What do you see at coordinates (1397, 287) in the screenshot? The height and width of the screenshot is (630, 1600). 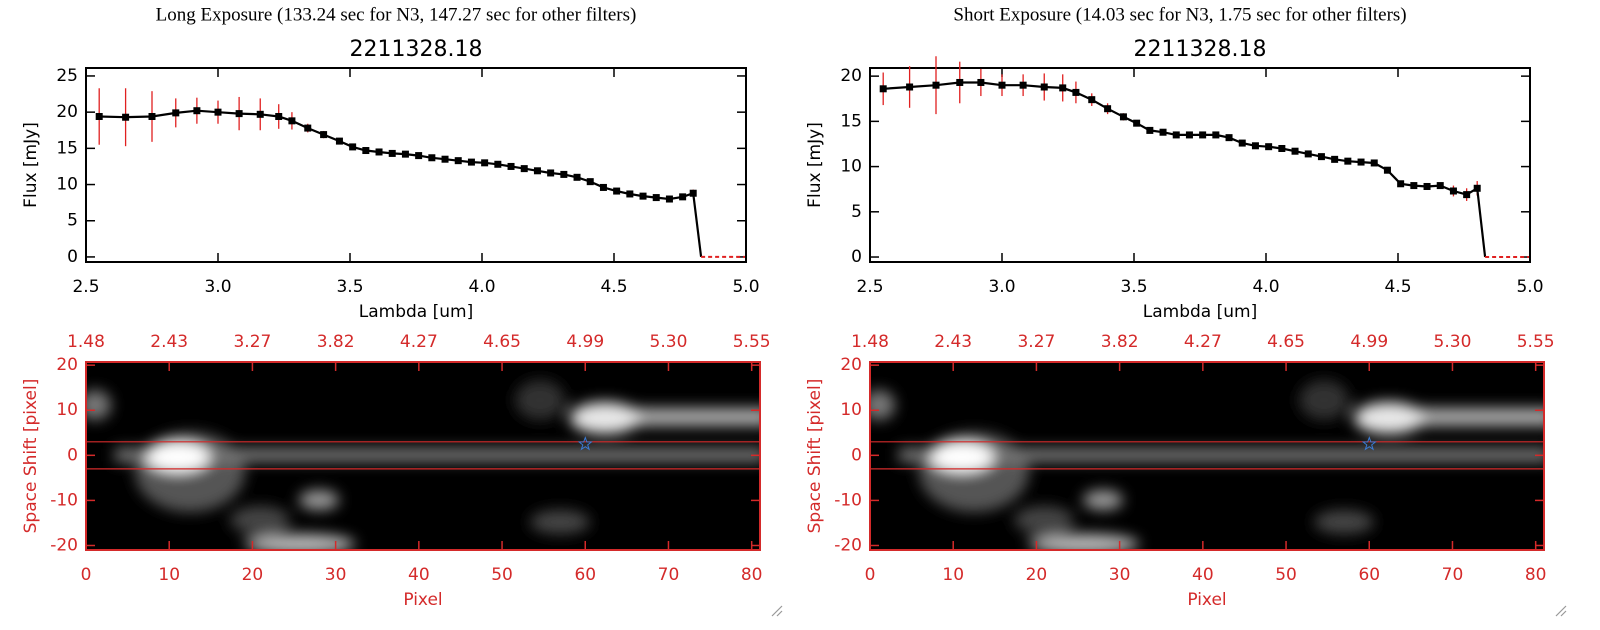 I see `x-tick-label: 4.5` at bounding box center [1397, 287].